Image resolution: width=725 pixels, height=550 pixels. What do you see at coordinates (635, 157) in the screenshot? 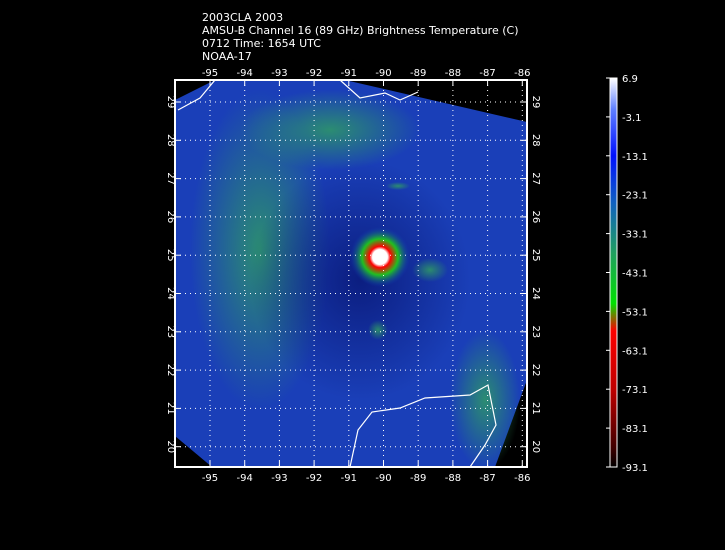
I see `colorbar-label: -13.1` at bounding box center [635, 157].